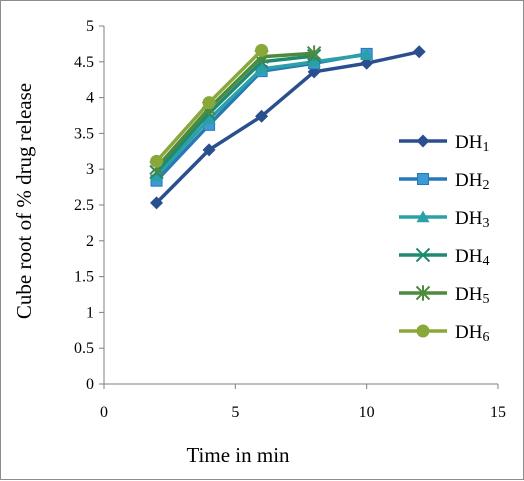 The height and width of the screenshot is (481, 524). What do you see at coordinates (90, 98) in the screenshot?
I see `y-tick-label: 4` at bounding box center [90, 98].